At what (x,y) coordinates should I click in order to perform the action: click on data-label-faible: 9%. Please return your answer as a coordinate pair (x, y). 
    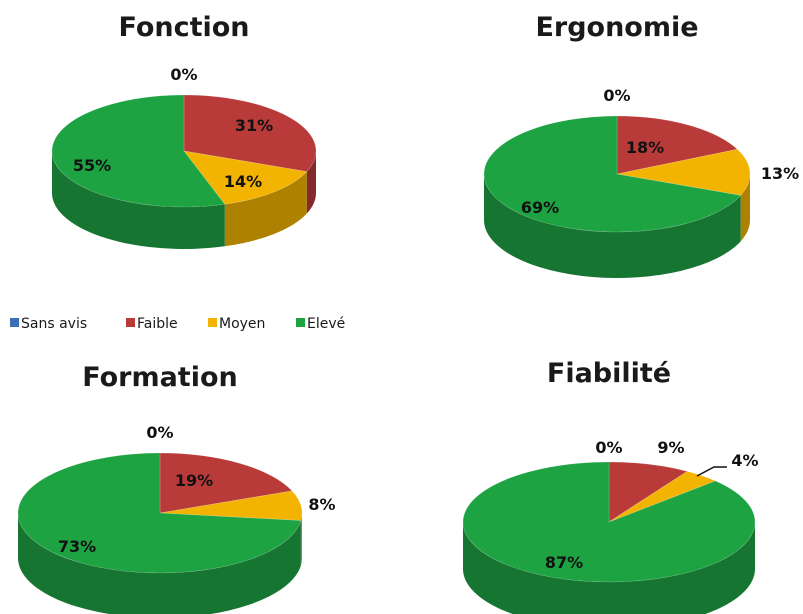
    Looking at the image, I should click on (670, 447).